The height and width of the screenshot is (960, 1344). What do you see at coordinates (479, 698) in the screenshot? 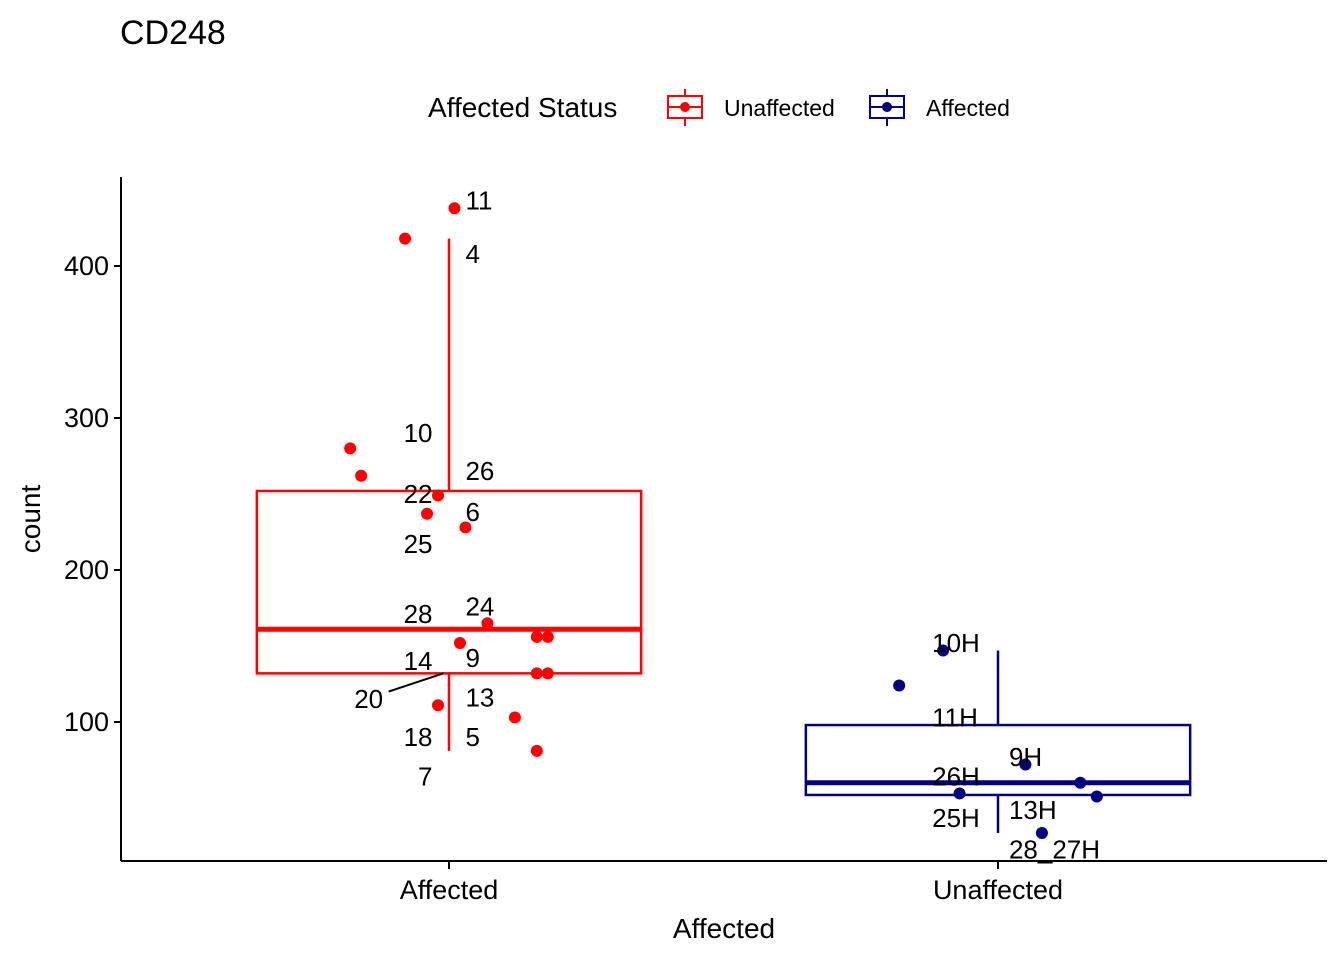
I see `point-label: 13` at bounding box center [479, 698].